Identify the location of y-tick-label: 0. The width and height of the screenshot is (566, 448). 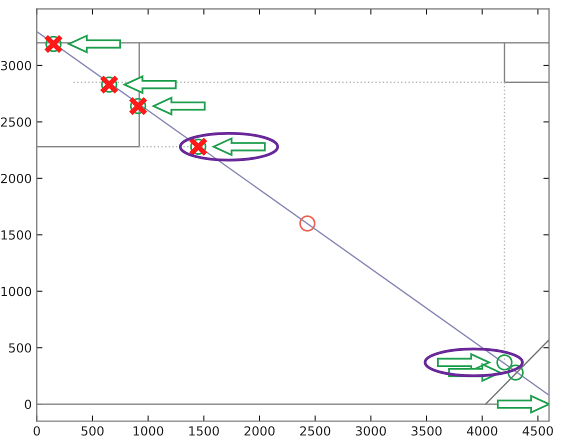
(28, 405).